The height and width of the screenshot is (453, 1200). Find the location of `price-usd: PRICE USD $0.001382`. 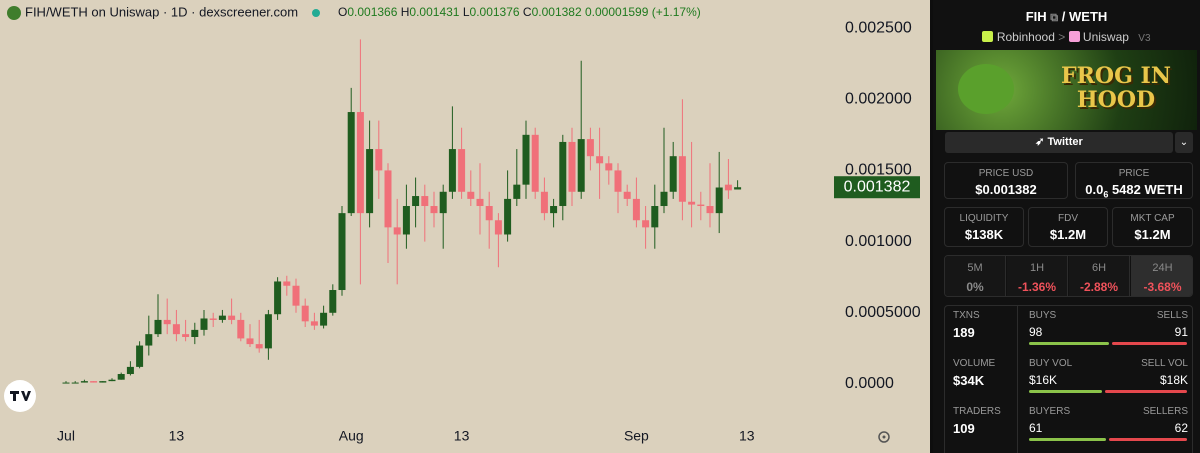

price-usd: PRICE USD $0.001382 is located at coordinates (1006, 180).